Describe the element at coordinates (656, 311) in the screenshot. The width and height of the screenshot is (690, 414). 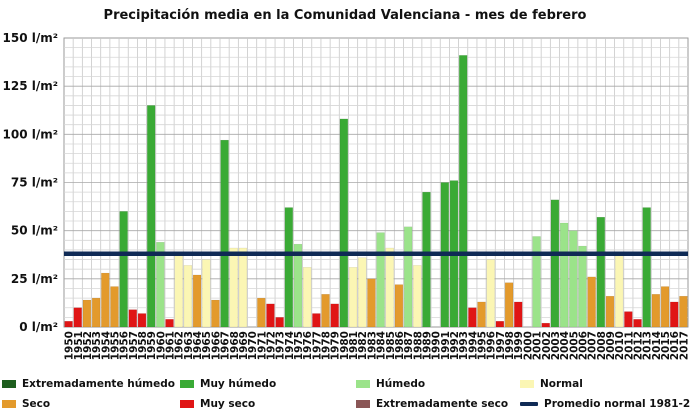
I see `bar-2014` at that location.